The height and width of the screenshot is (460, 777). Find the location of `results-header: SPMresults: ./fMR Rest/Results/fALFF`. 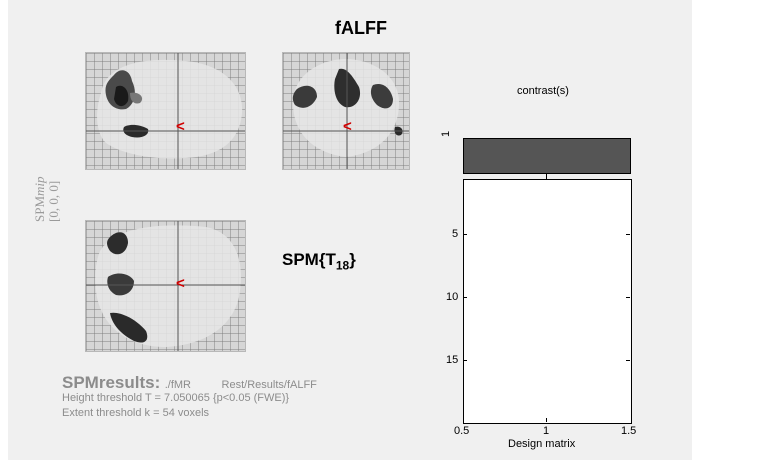

results-header: SPMresults: ./fMR Rest/Results/fALFF is located at coordinates (189, 383).